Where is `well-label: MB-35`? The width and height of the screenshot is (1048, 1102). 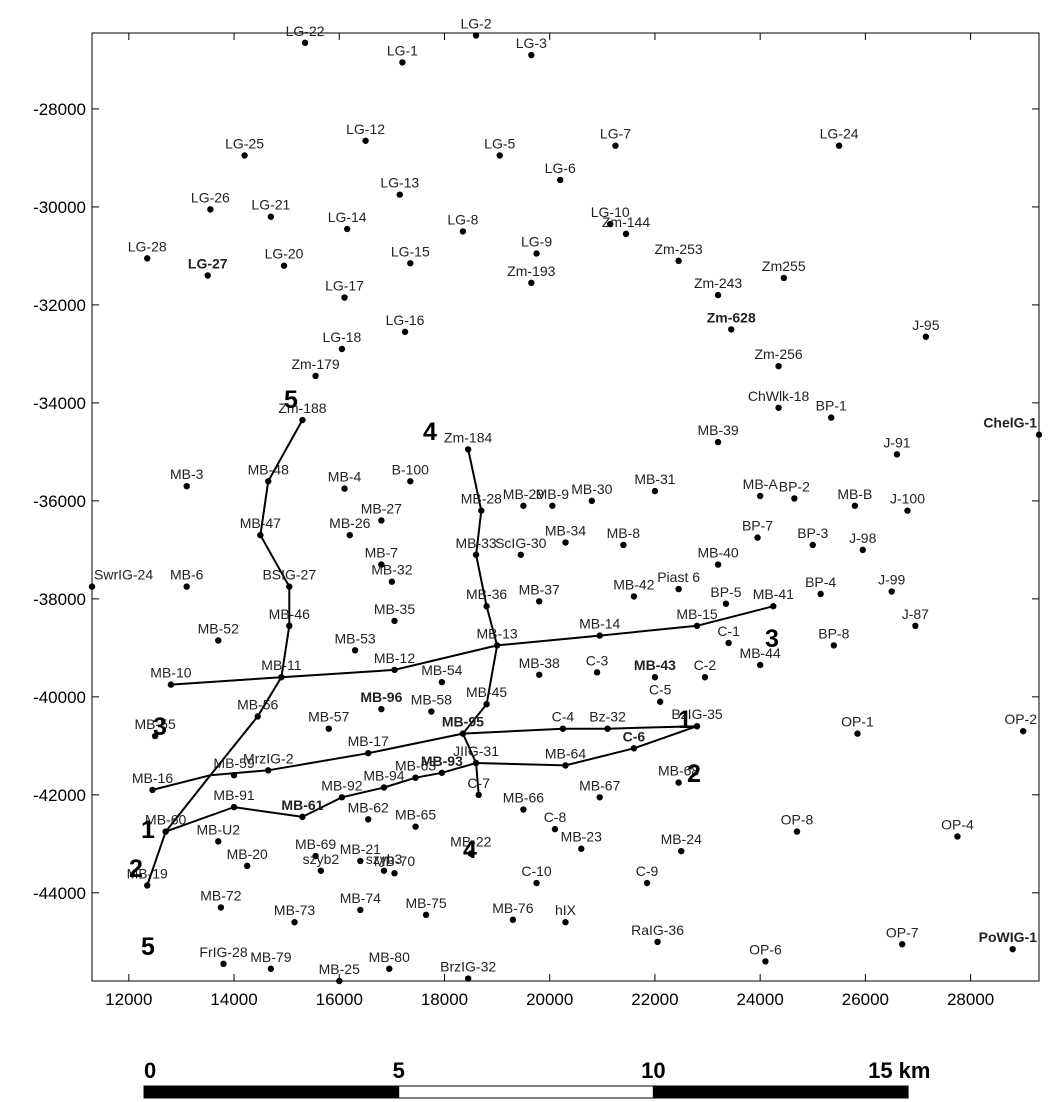
well-label: MB-35 is located at coordinates (394, 609).